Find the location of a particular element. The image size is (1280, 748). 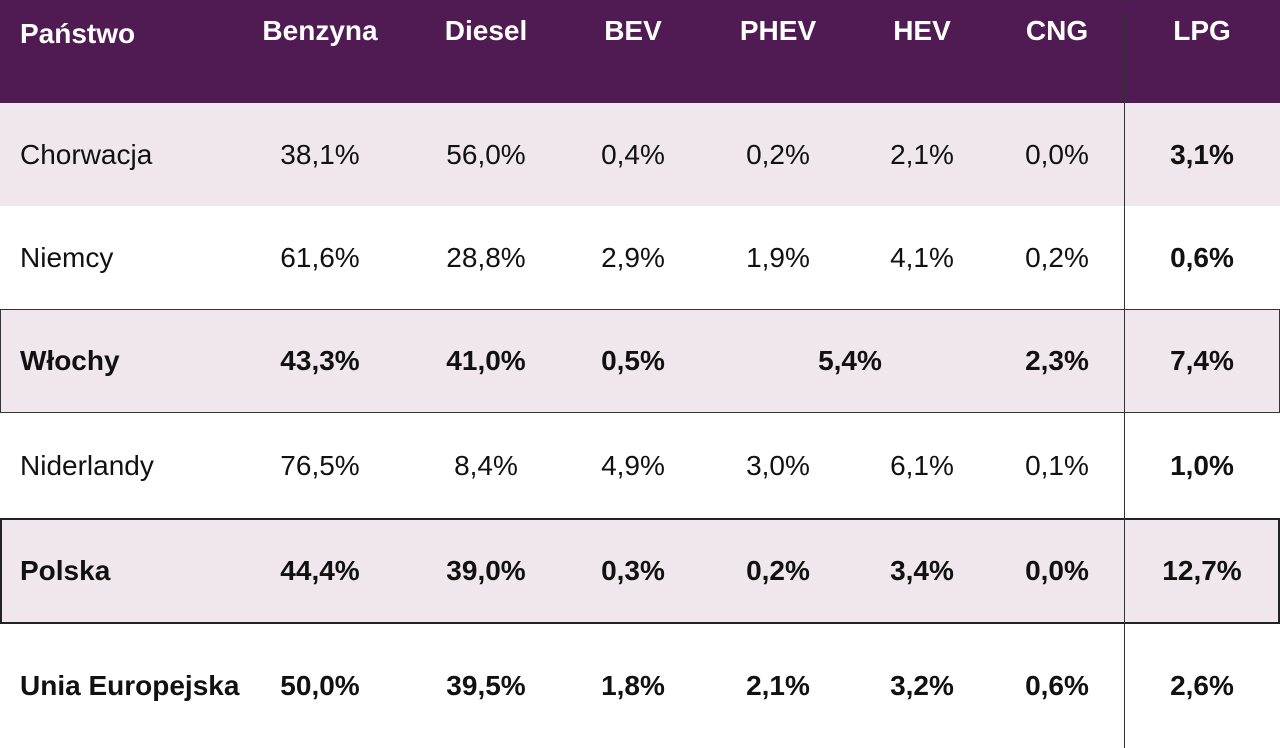

country-cell: Polska is located at coordinates (65, 570).